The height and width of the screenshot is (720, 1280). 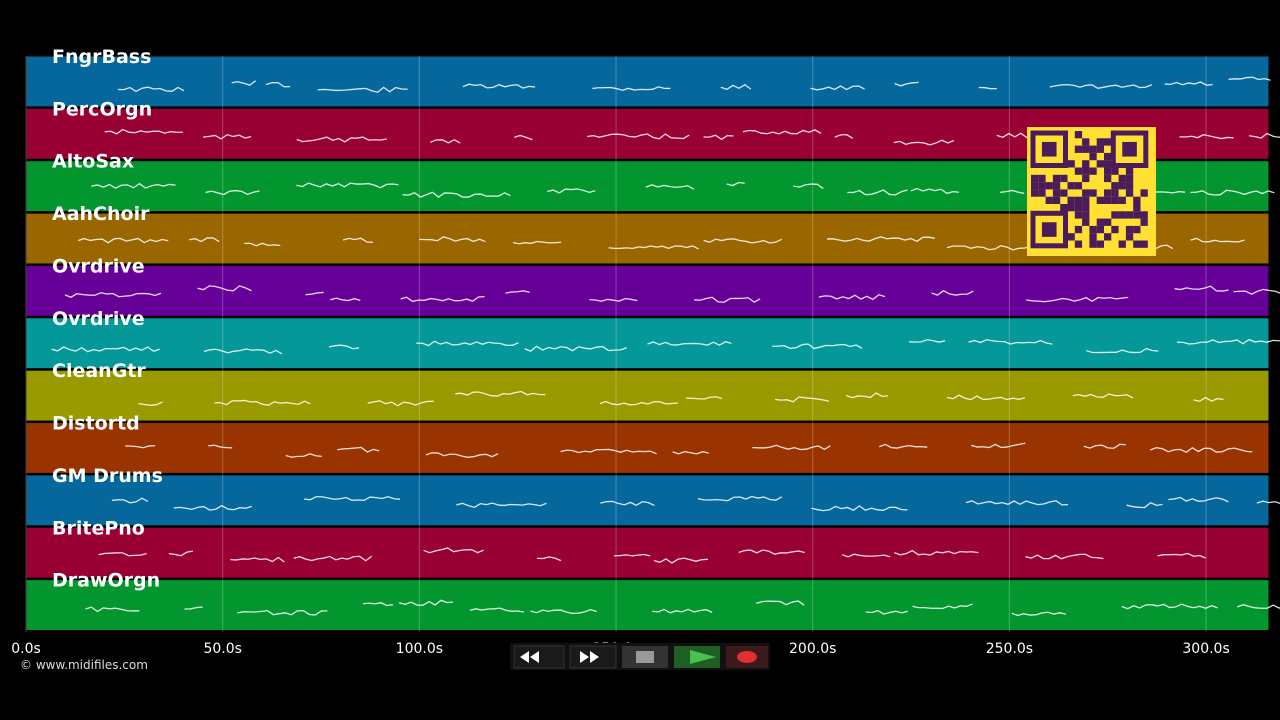 What do you see at coordinates (93, 162) in the screenshot?
I see `track-name: AltoSax` at bounding box center [93, 162].